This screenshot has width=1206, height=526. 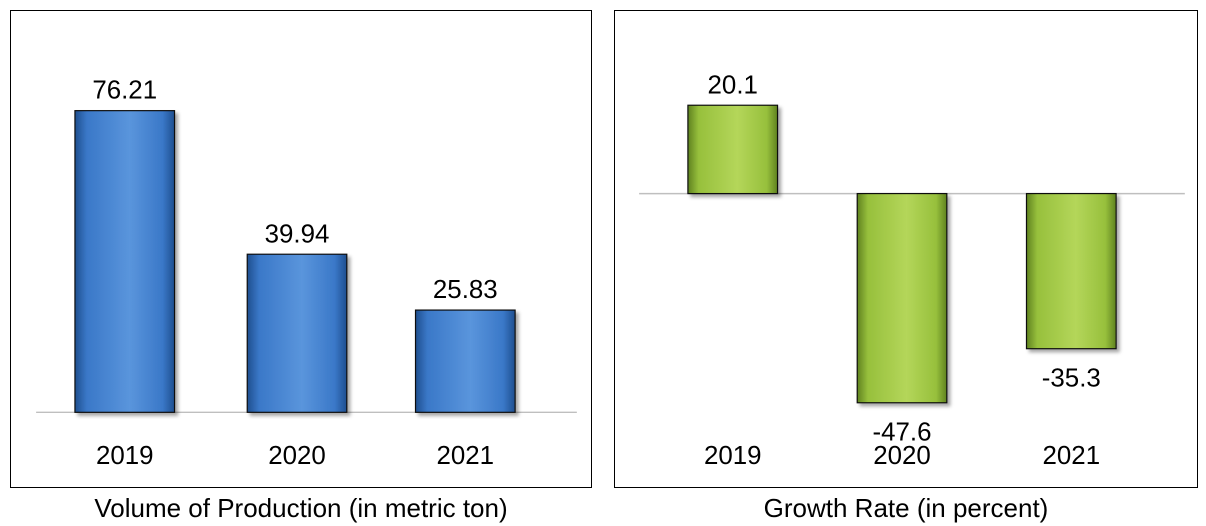 I want to click on growth-chart-caption: Growth Rate (in percent), so click(x=906, y=508).